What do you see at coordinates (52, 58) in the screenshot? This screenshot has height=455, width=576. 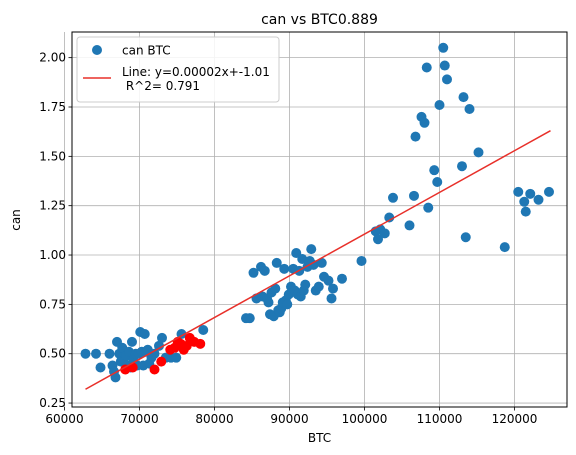 I see `y-tick-label: 2.00` at bounding box center [52, 58].